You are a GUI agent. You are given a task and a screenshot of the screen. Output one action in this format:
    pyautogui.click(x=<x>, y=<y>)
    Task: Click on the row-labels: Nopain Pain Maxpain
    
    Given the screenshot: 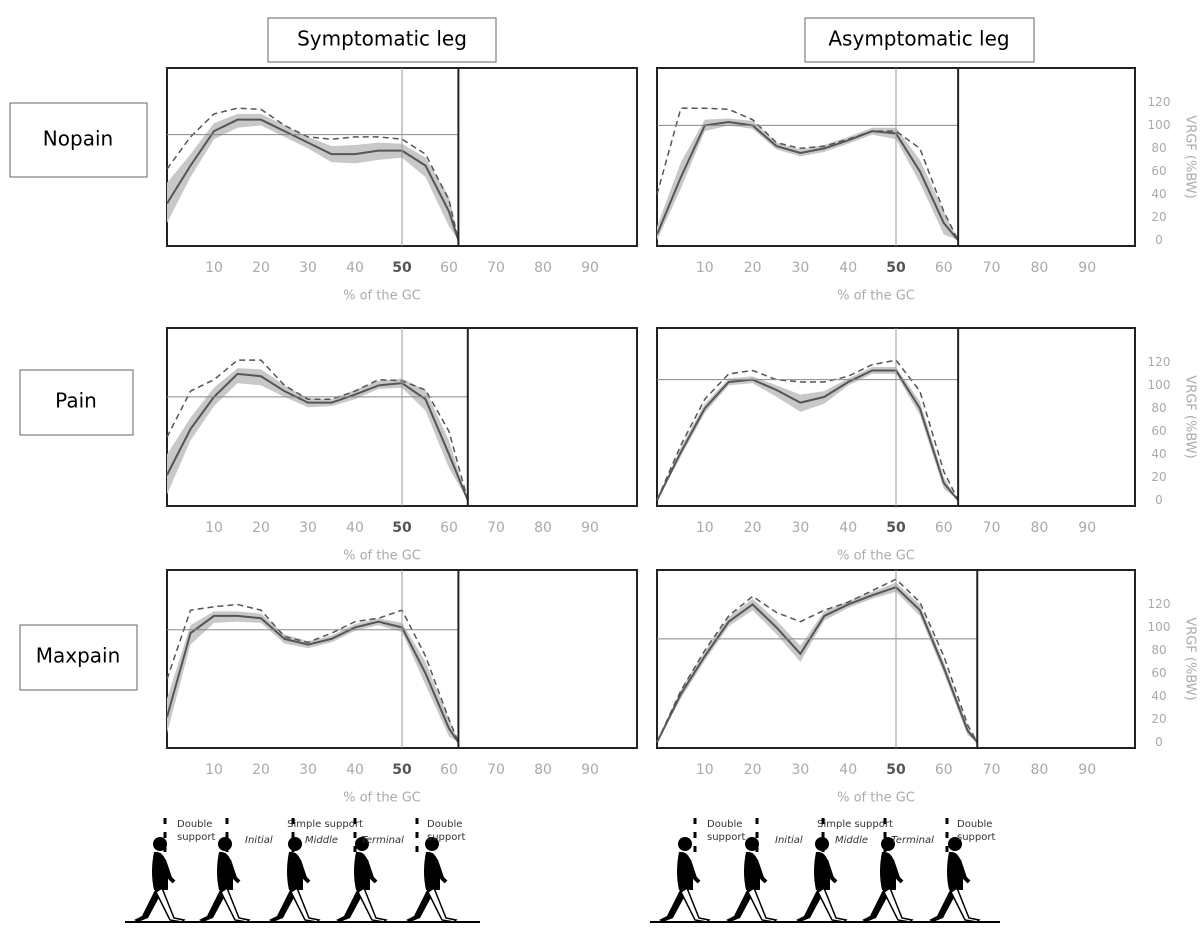 What is the action you would take?
    pyautogui.click(x=78, y=396)
    